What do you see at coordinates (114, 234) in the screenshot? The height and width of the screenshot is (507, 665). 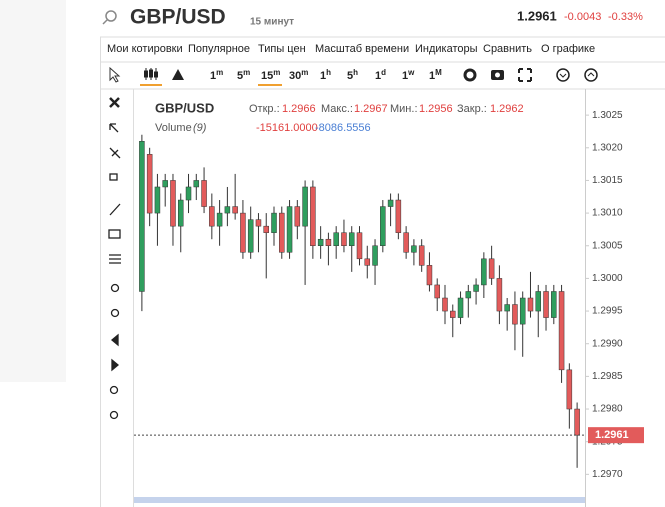 I see `rect-tool` at bounding box center [114, 234].